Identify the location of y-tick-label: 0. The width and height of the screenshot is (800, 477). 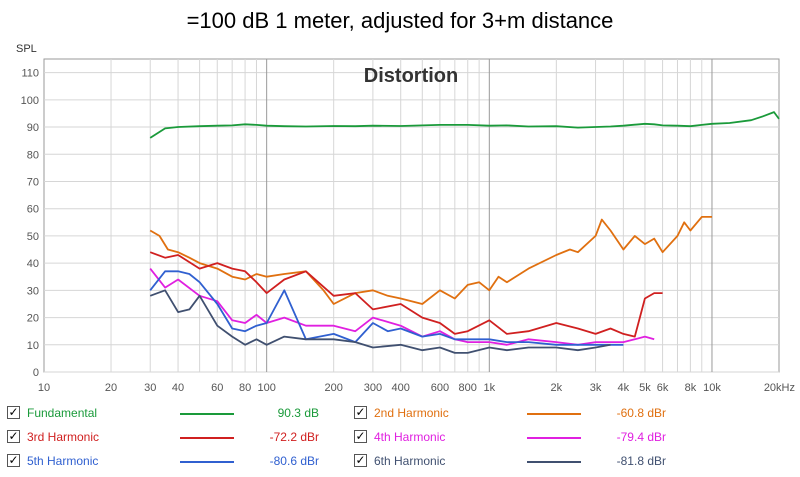
(36, 373).